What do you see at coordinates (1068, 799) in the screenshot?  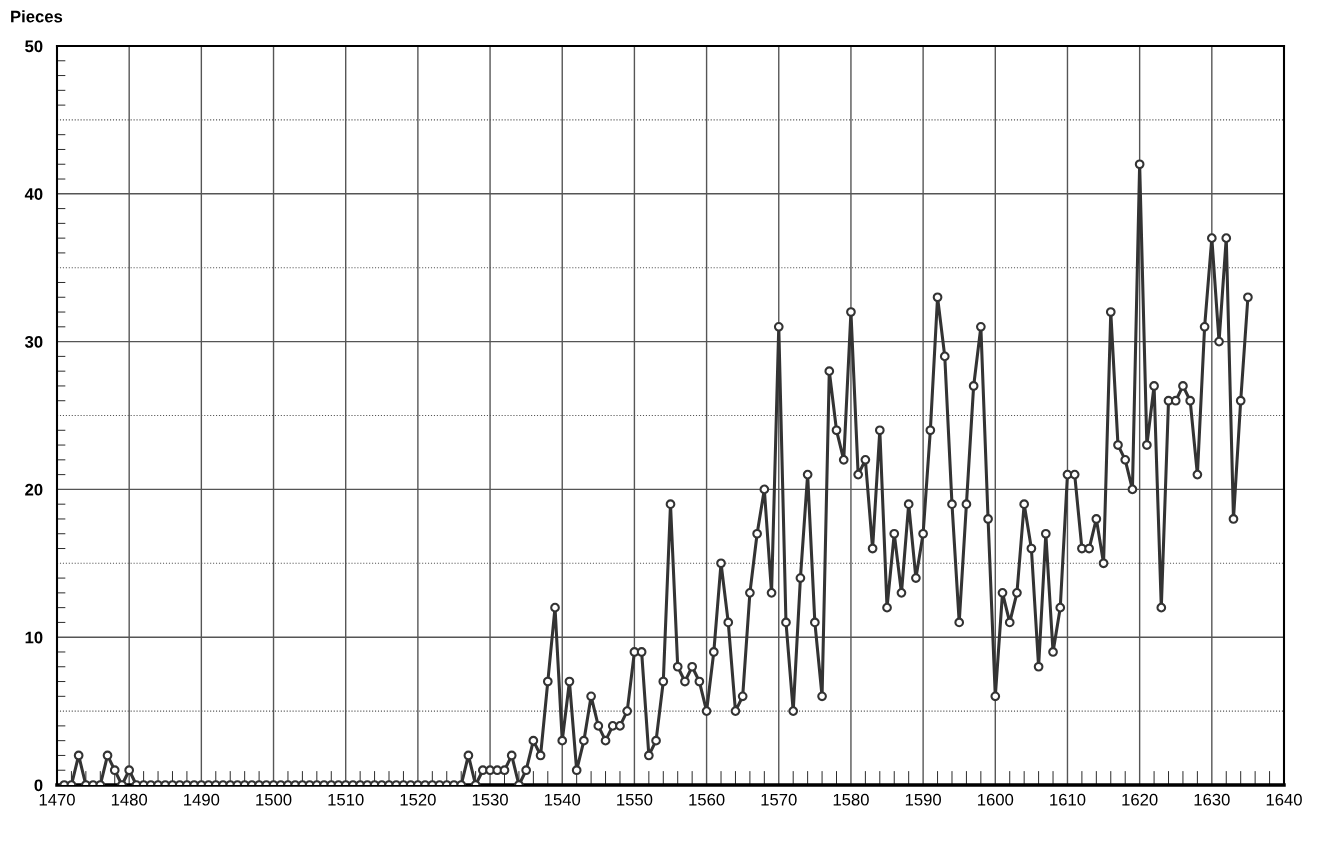 I see `x-tick-label: 1610` at bounding box center [1068, 799].